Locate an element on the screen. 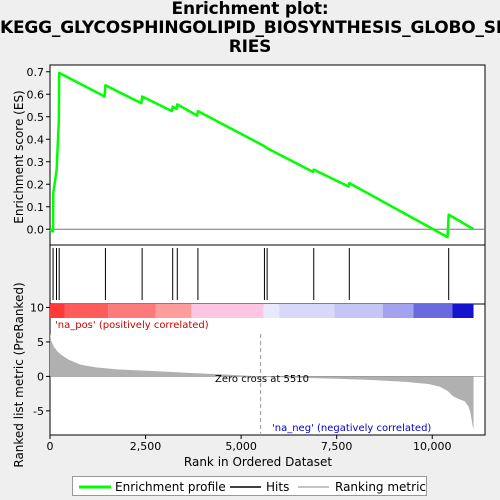 The image size is (500, 500). zero-cross-label: Zero cross at 5510 is located at coordinates (262, 379).